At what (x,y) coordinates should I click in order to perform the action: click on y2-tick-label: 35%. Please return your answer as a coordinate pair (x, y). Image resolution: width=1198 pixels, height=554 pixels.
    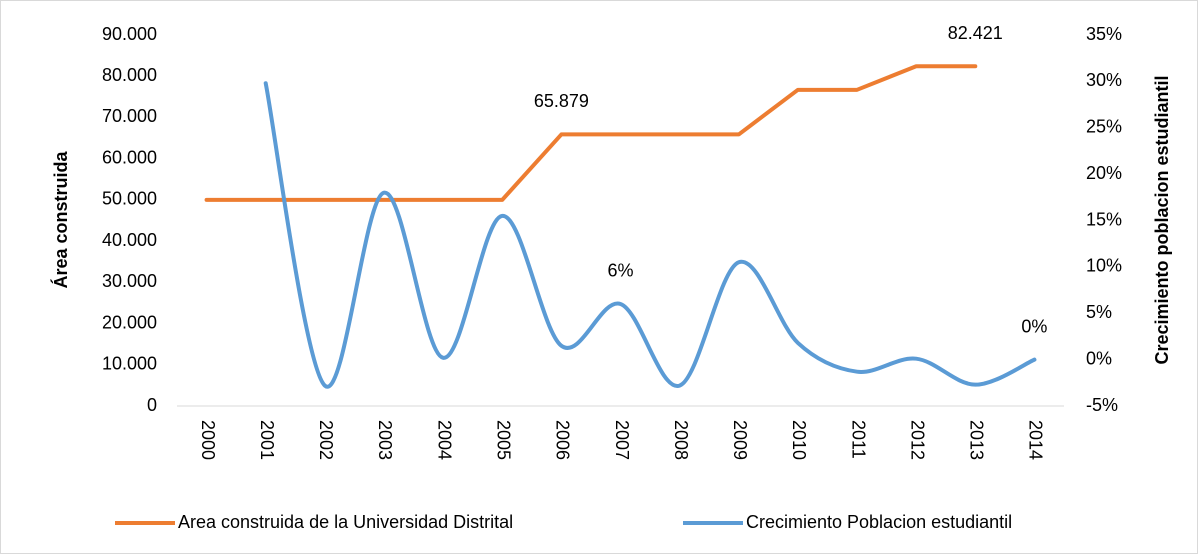
    Looking at the image, I should click on (1104, 34).